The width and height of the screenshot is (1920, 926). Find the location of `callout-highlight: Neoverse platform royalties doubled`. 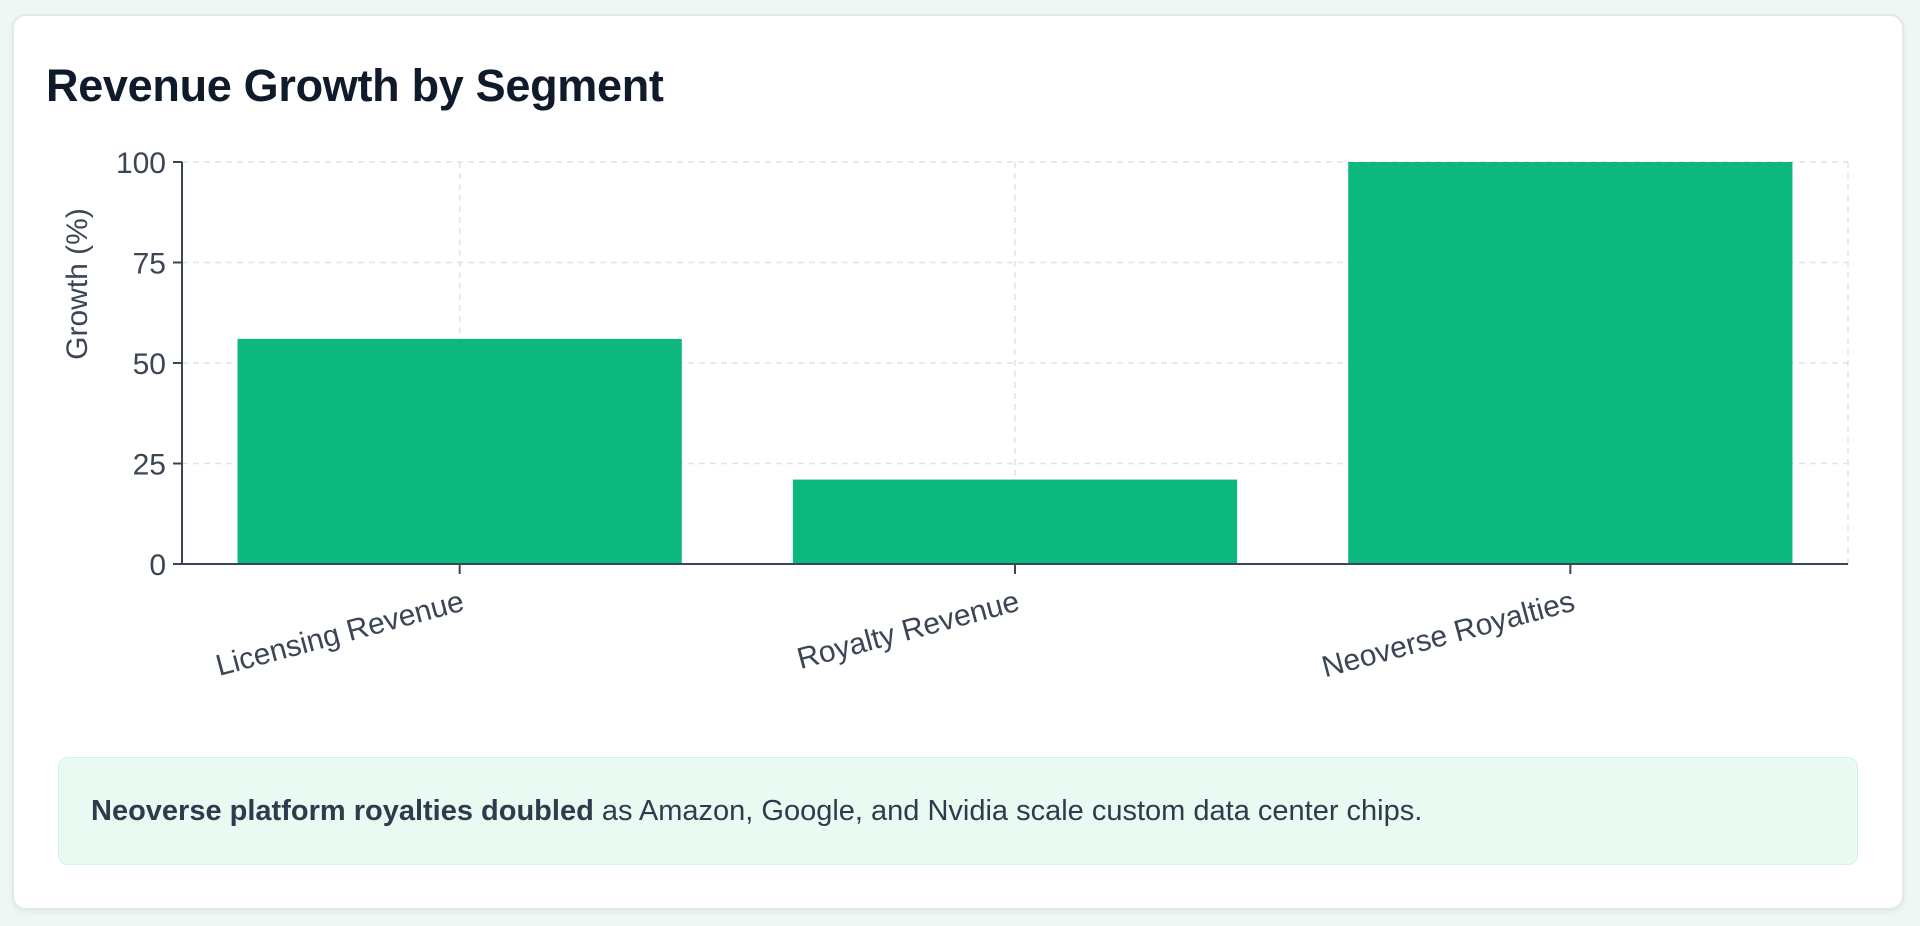

callout-highlight: Neoverse platform royalties doubled is located at coordinates (342, 810).